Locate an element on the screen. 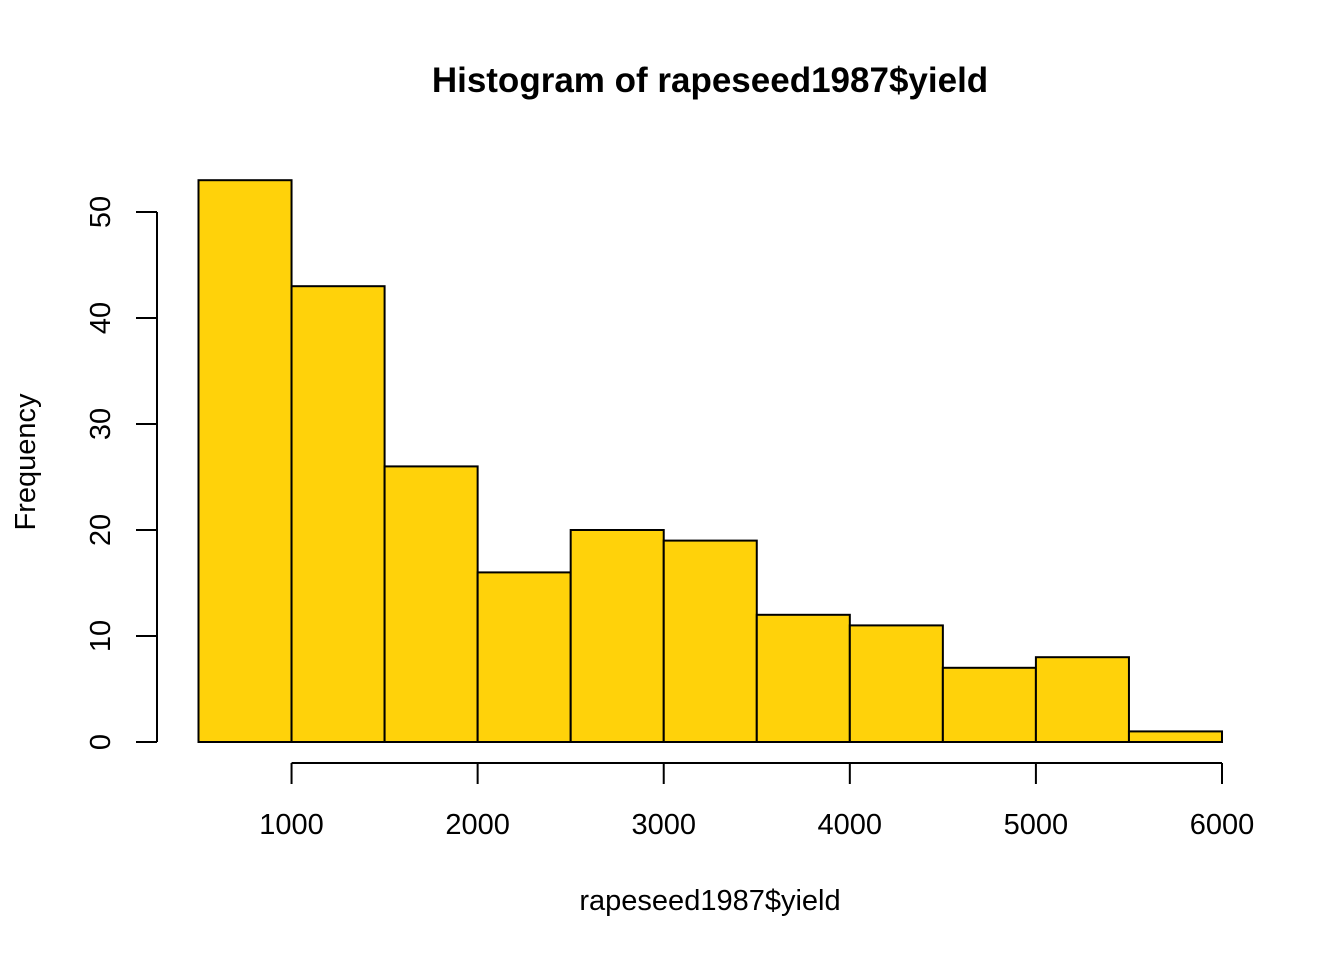 The width and height of the screenshot is (1344, 960). y-tick-label-3: 30 is located at coordinates (101, 424).